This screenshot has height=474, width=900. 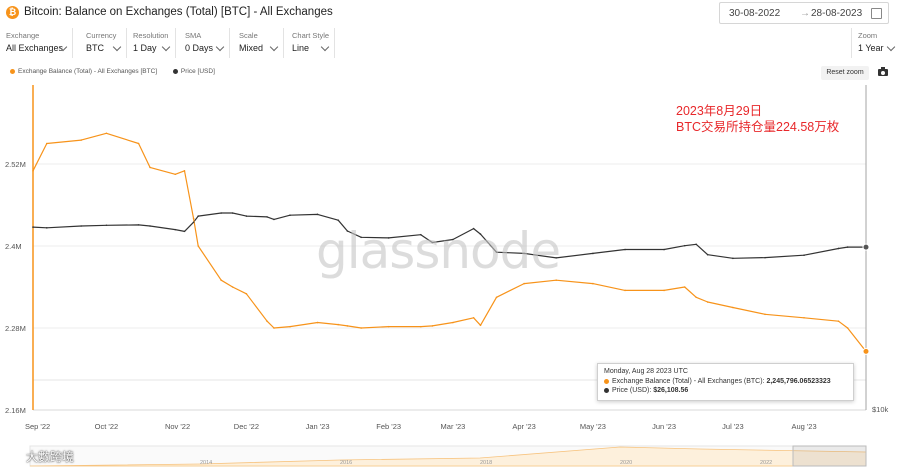 What do you see at coordinates (880, 409) in the screenshot?
I see `y-right-tick-label: $10k` at bounding box center [880, 409].